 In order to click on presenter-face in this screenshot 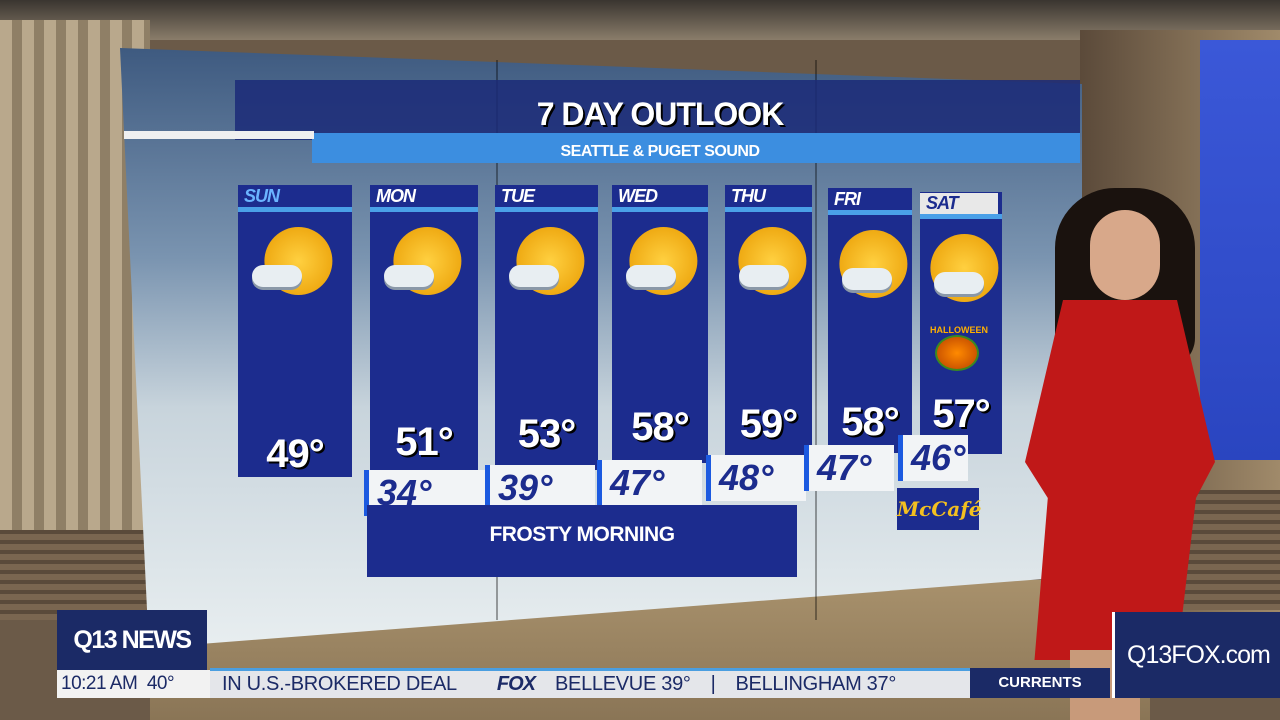, I will do `click(1125, 255)`.